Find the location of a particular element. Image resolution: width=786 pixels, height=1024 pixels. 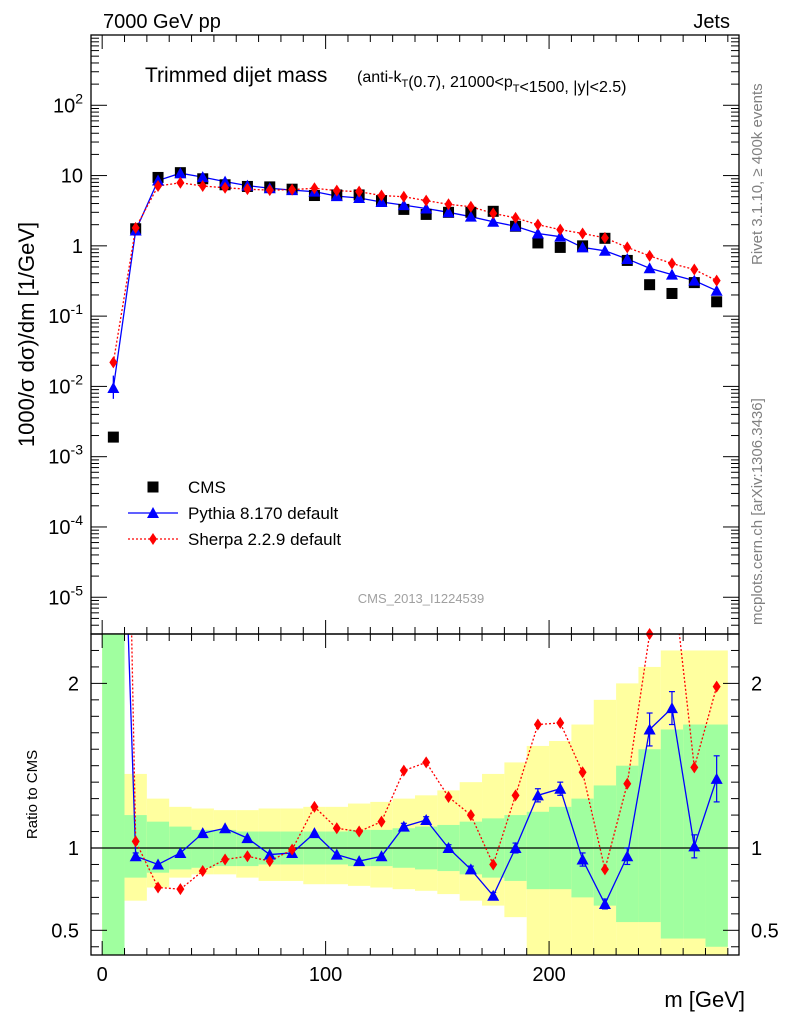

ratio-y-tick-label: 2 is located at coordinates (73, 684).